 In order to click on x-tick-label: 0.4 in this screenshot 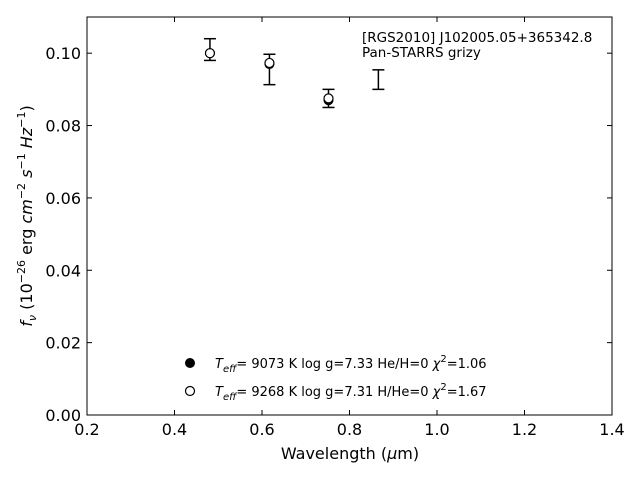, I will do `click(174, 429)`.